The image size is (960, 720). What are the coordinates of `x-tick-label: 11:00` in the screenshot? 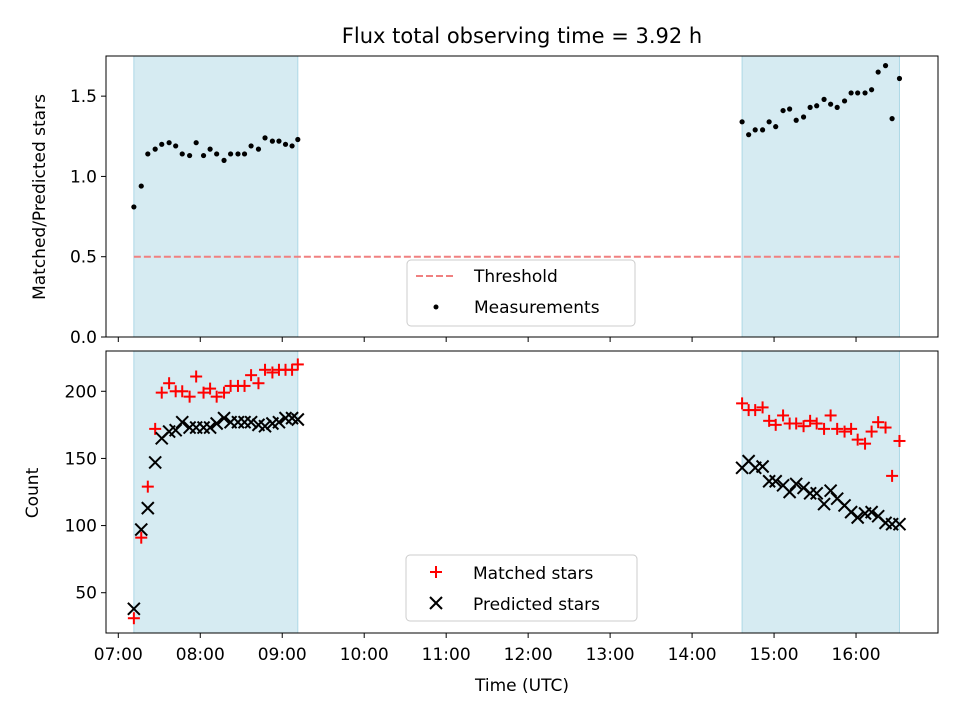 It's located at (446, 655).